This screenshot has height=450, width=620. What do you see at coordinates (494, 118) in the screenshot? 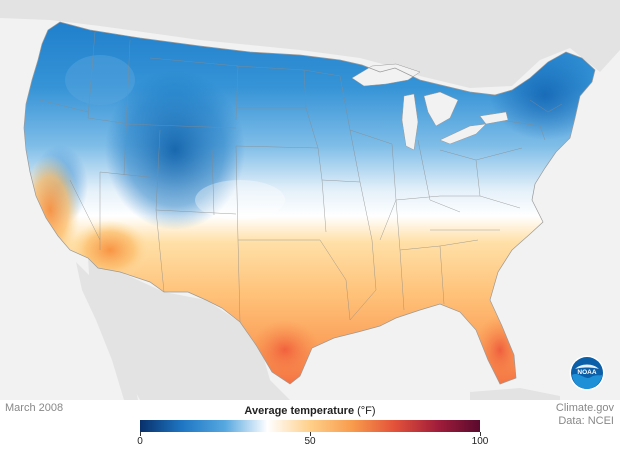
I see `lake-ontario` at bounding box center [494, 118].